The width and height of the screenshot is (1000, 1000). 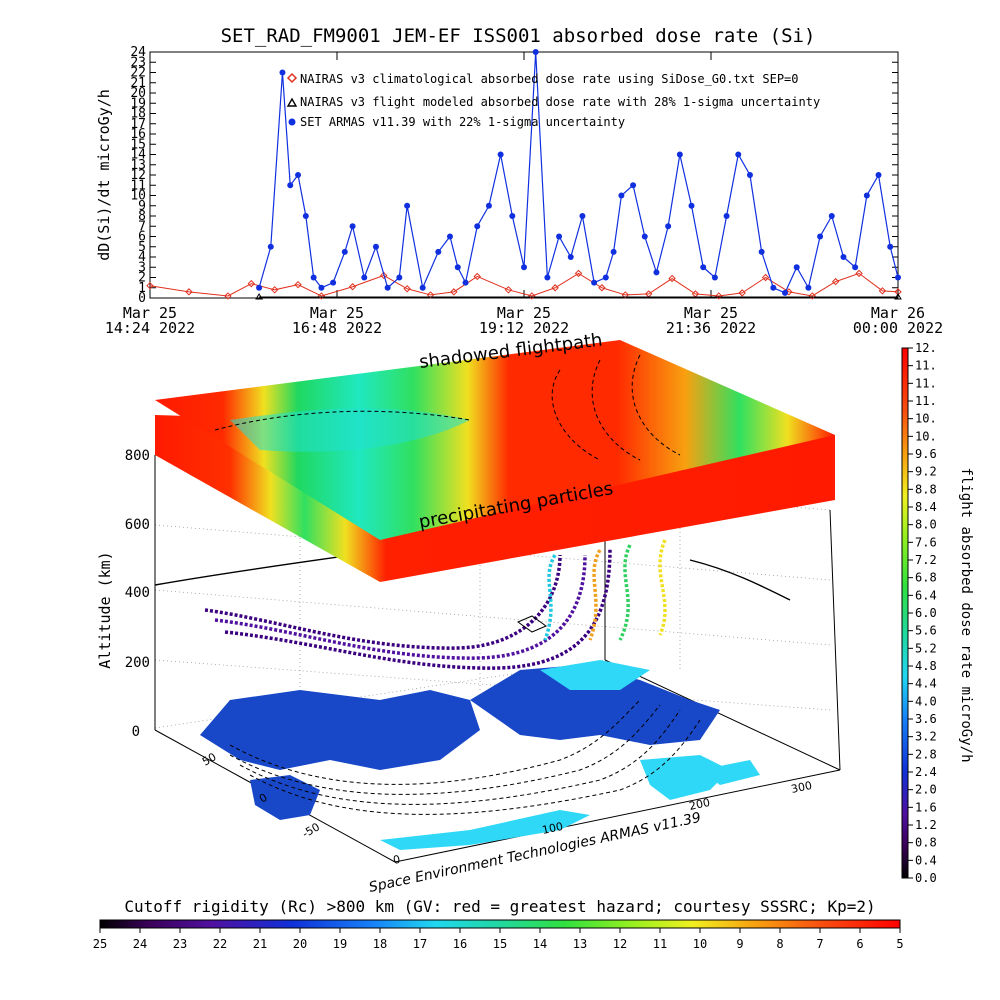 I want to click on y-tick-label: 10, so click(x=138, y=196).